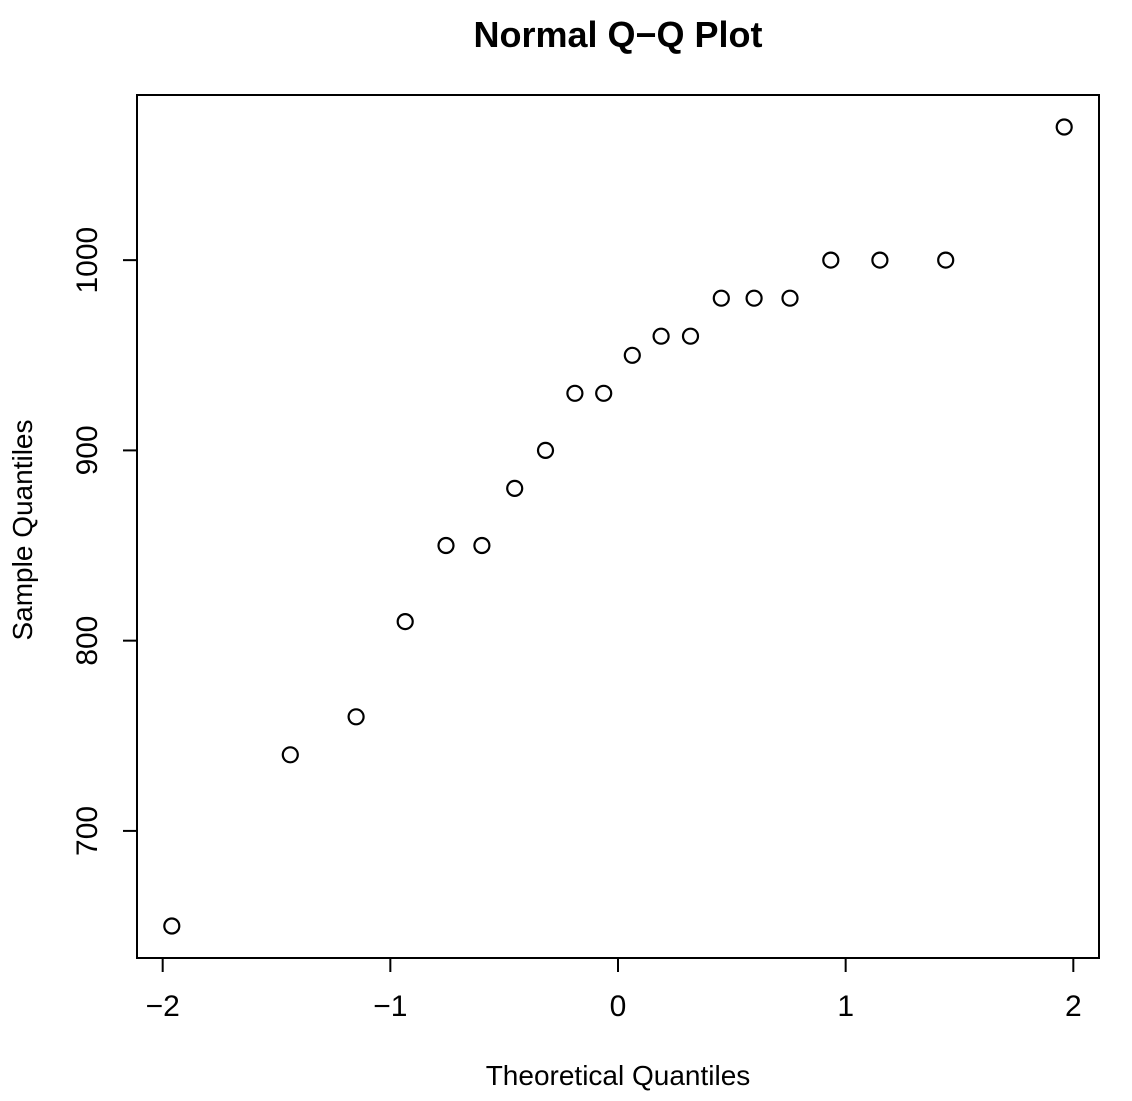 This screenshot has height=1101, width=1132. I want to click on x-tick-label: 2, so click(1073, 1006).